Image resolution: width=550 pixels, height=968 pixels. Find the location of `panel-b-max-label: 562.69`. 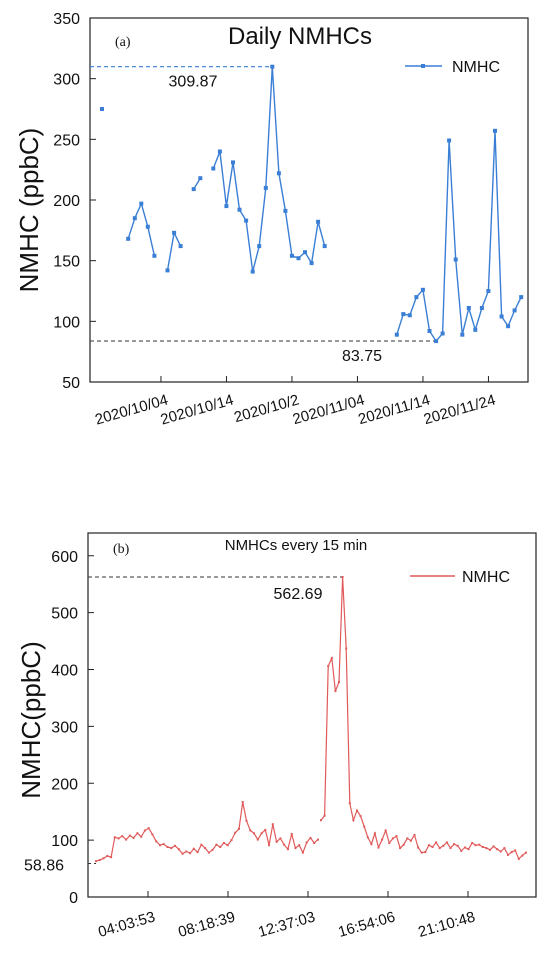

panel-b-max-label: 562.69 is located at coordinates (298, 594).